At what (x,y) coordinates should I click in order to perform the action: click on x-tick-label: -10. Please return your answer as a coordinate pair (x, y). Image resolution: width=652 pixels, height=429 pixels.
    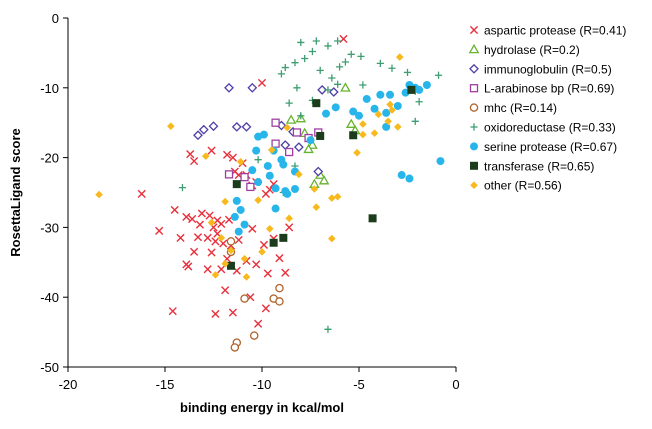
    Looking at the image, I should click on (262, 384).